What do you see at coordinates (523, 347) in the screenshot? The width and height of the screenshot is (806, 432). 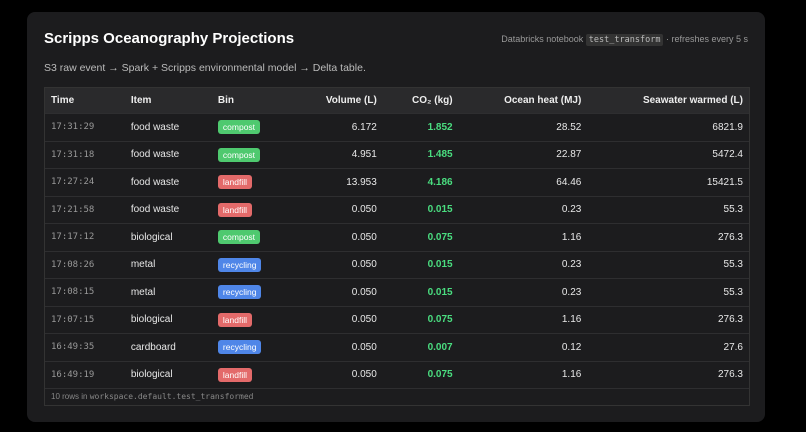 I see `table-cell: 0.12` at bounding box center [523, 347].